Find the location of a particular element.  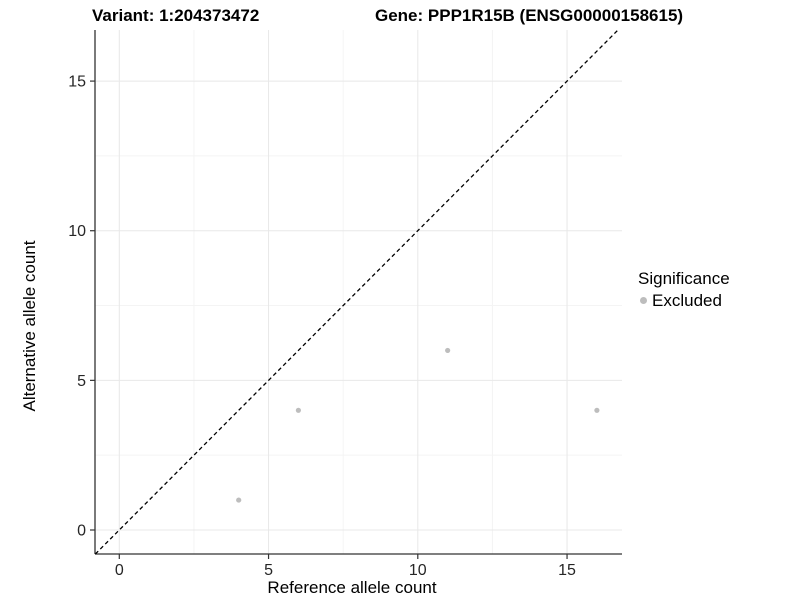

x-tick-label: 15 is located at coordinates (567, 570).